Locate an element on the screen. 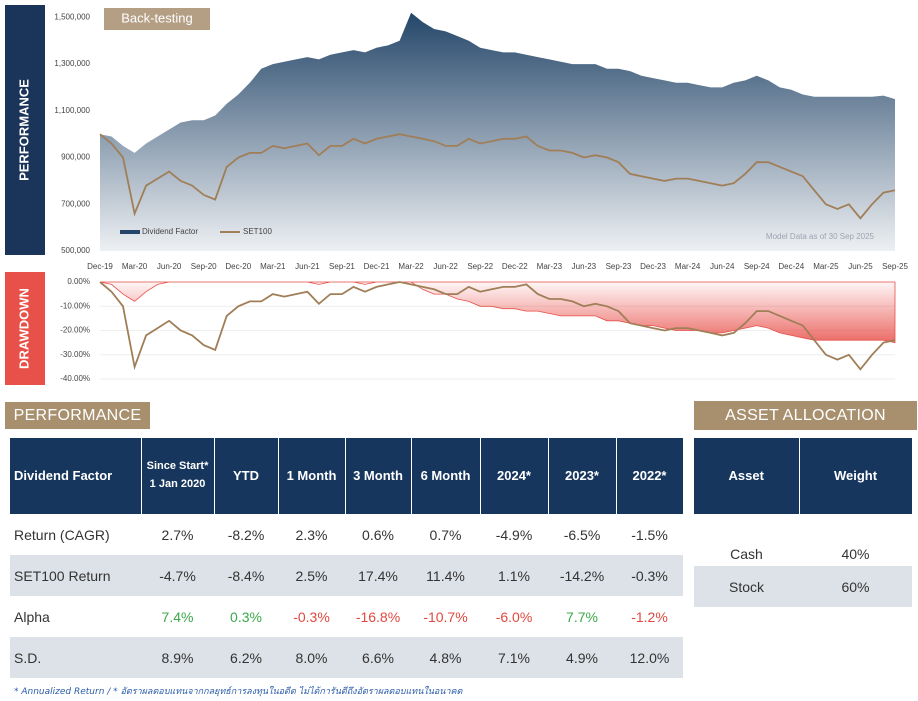 The image size is (918, 701). legend-label: Dividend Factor is located at coordinates (170, 231).